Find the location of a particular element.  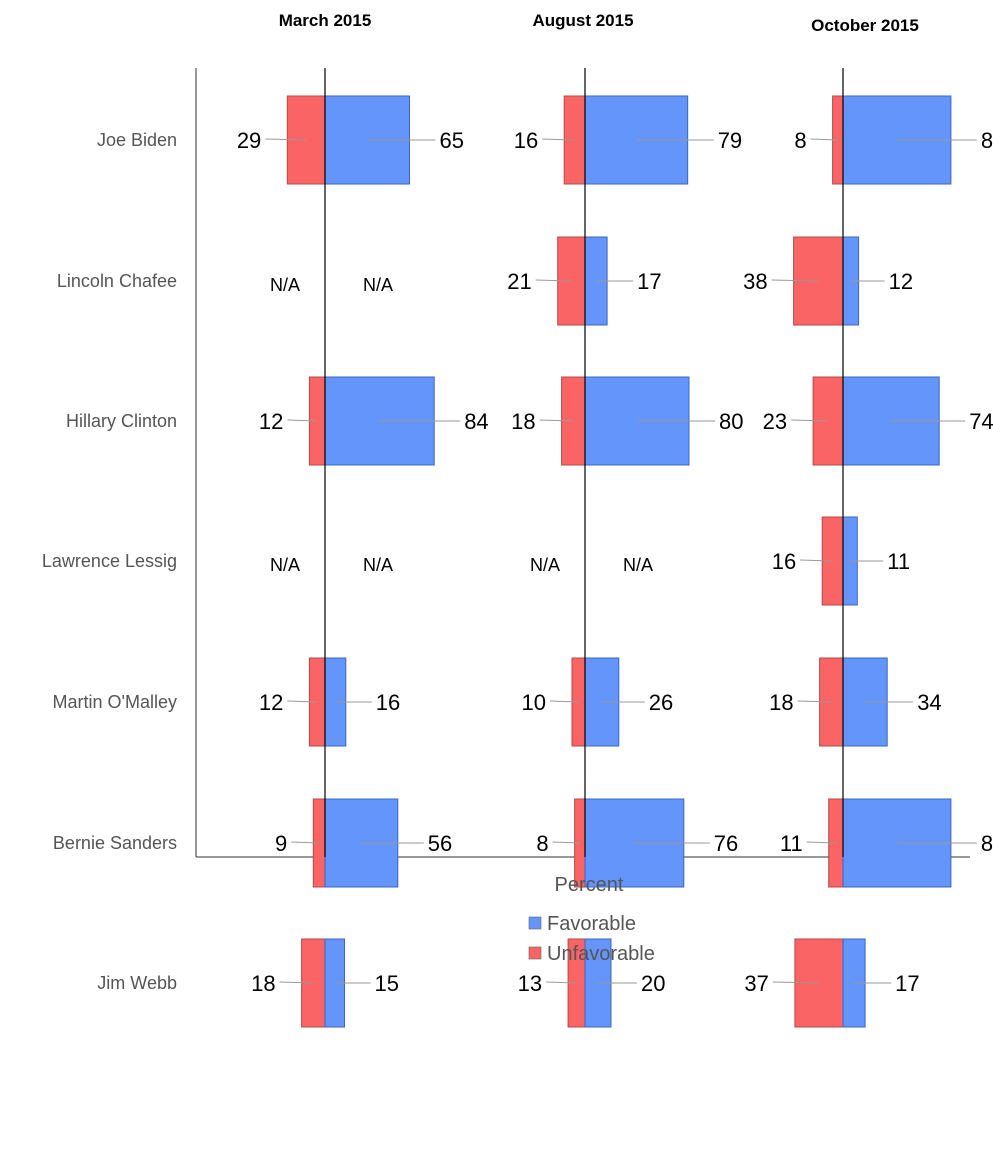

value-label-unfavorable-0-0: 29 is located at coordinates (249, 140).